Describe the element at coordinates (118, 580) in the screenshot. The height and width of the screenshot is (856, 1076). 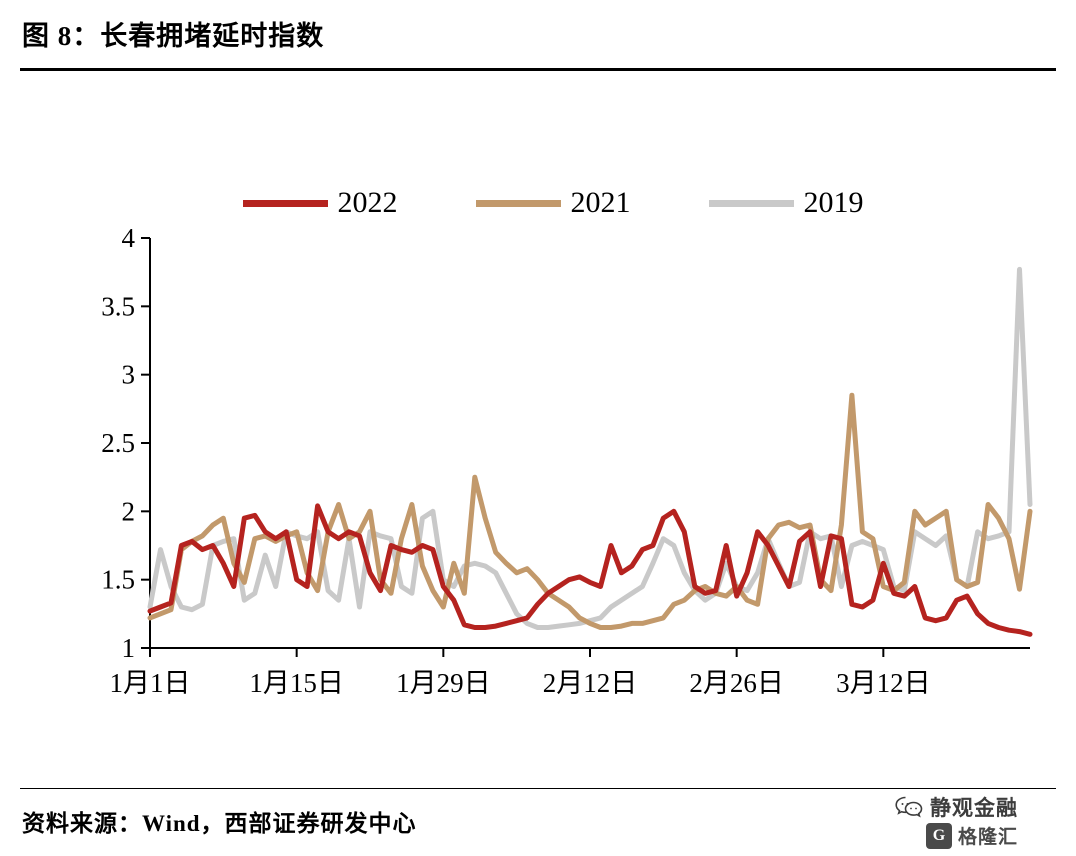
I see `y-axis-tick-label: 1.5` at that location.